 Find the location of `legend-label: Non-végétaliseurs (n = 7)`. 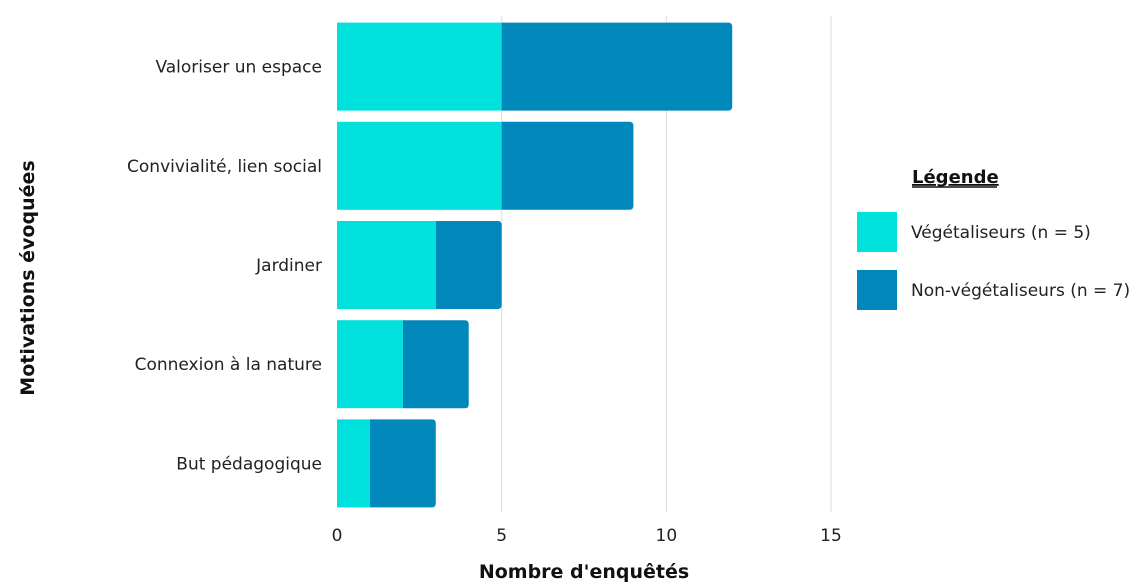

legend-label: Non-végétaliseurs (n = 7) is located at coordinates (1020, 291).